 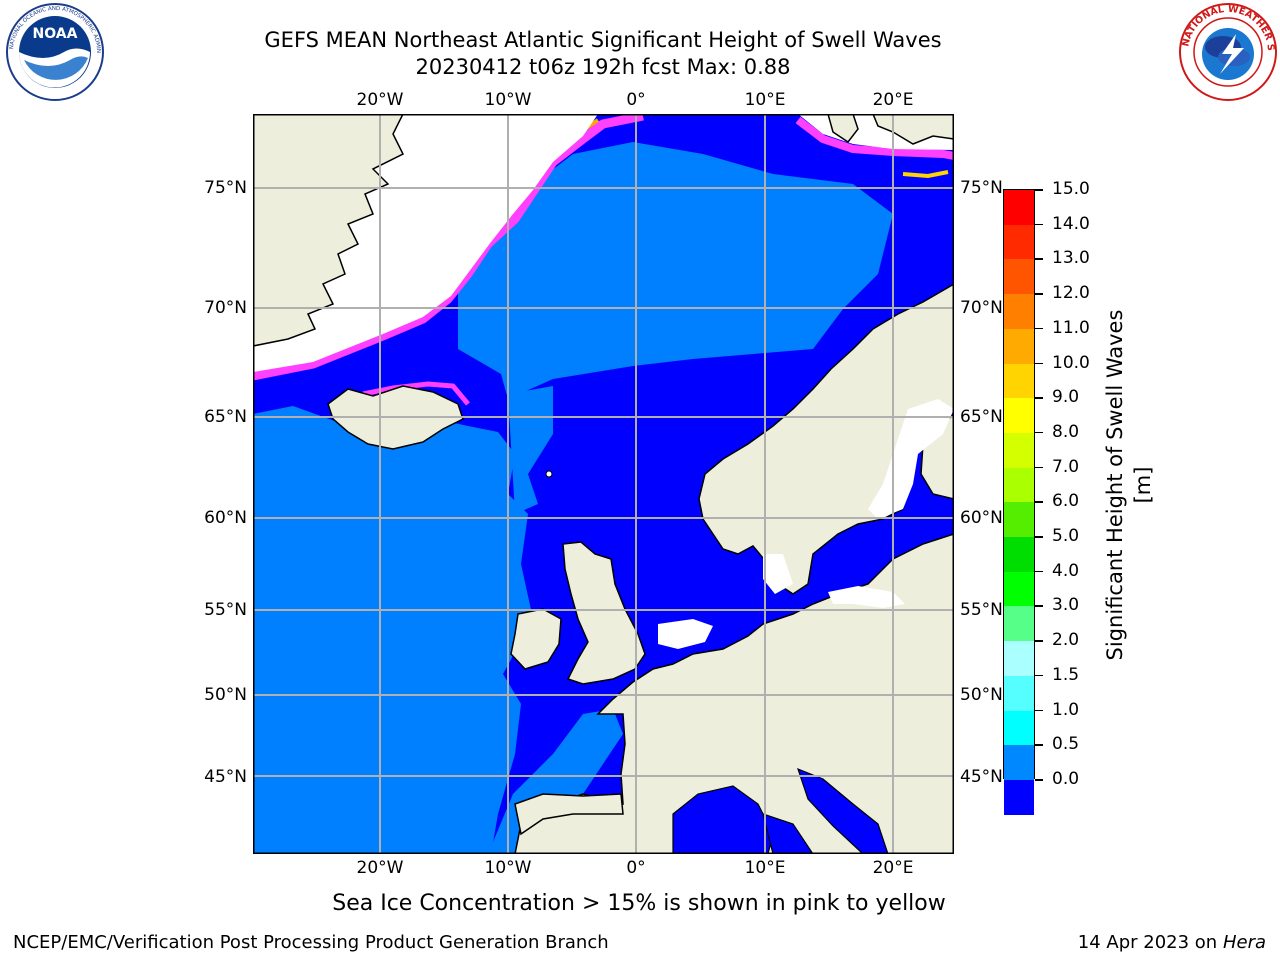 I want to click on footer-host: Hera, so click(x=1244, y=942).